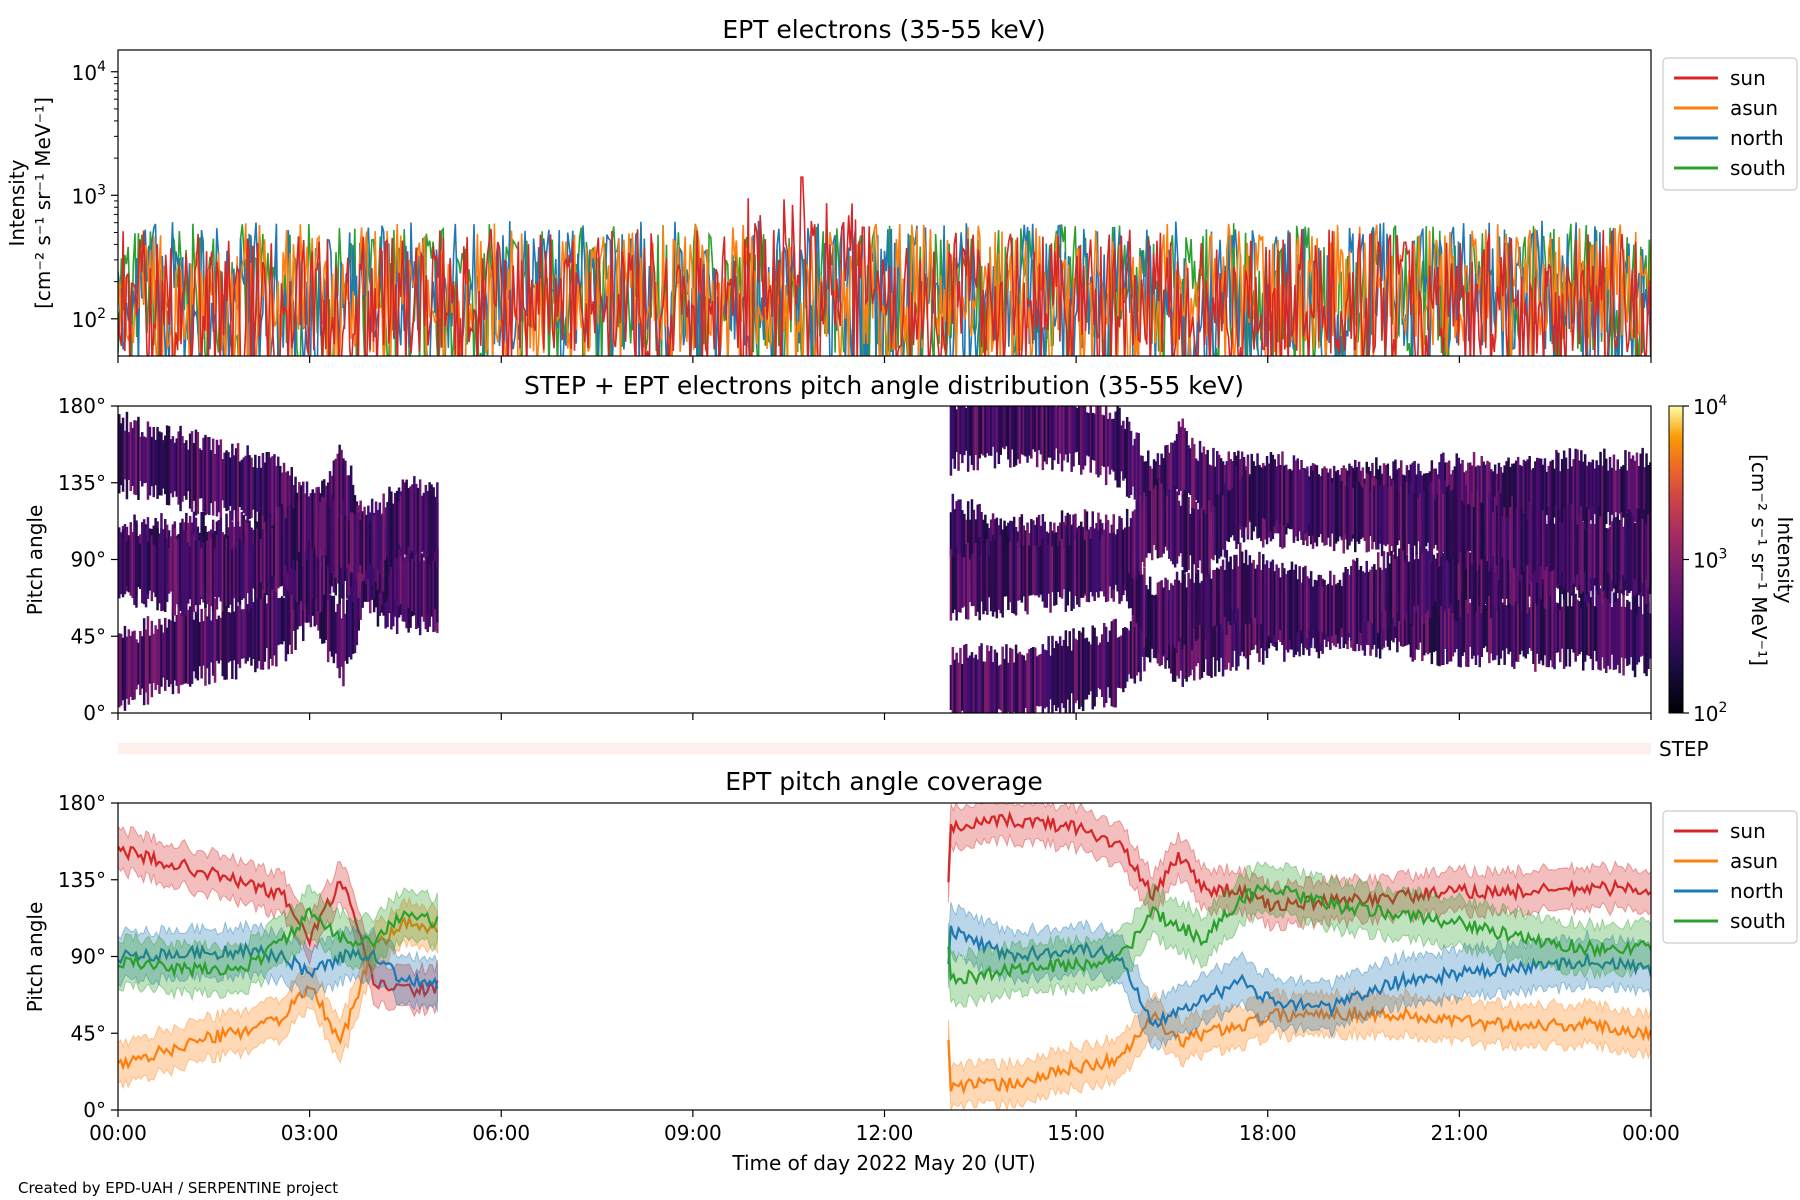 This screenshot has width=1800, height=1200. I want to click on y-tick-label: 102, so click(89, 319).